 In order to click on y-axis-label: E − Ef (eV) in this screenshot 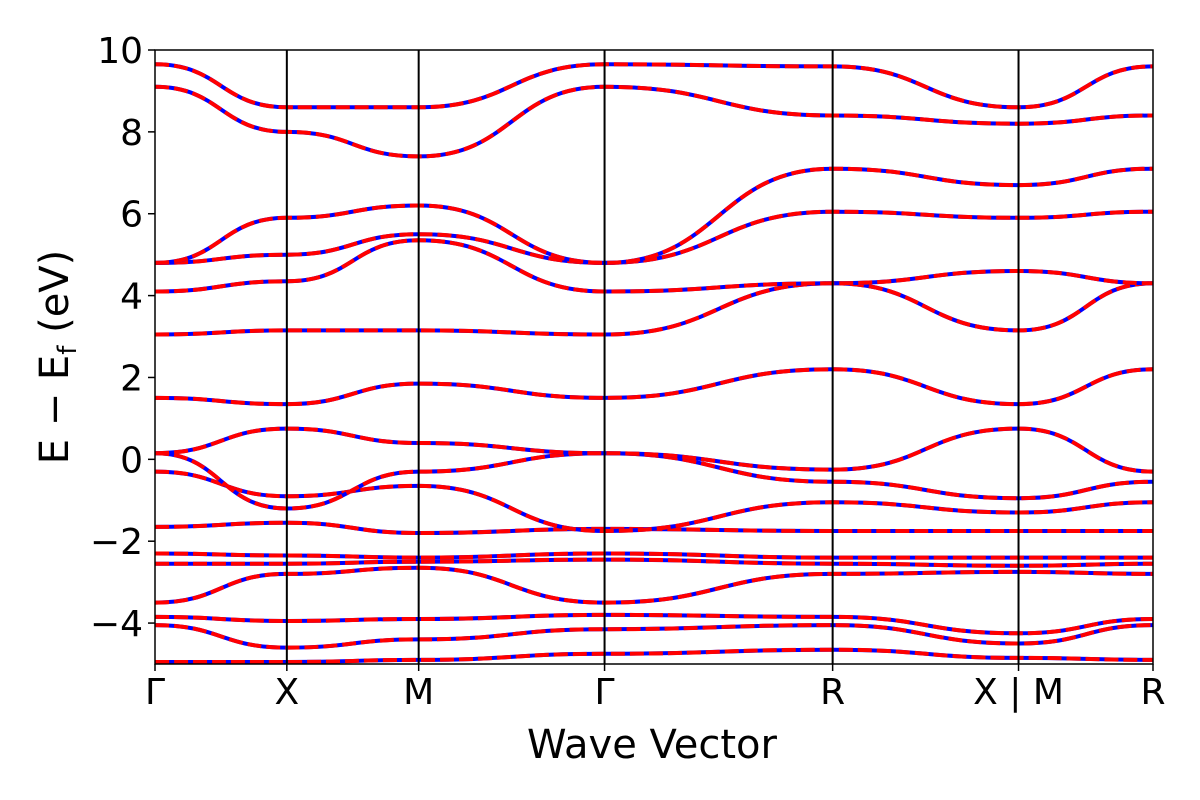, I will do `click(57, 357)`.